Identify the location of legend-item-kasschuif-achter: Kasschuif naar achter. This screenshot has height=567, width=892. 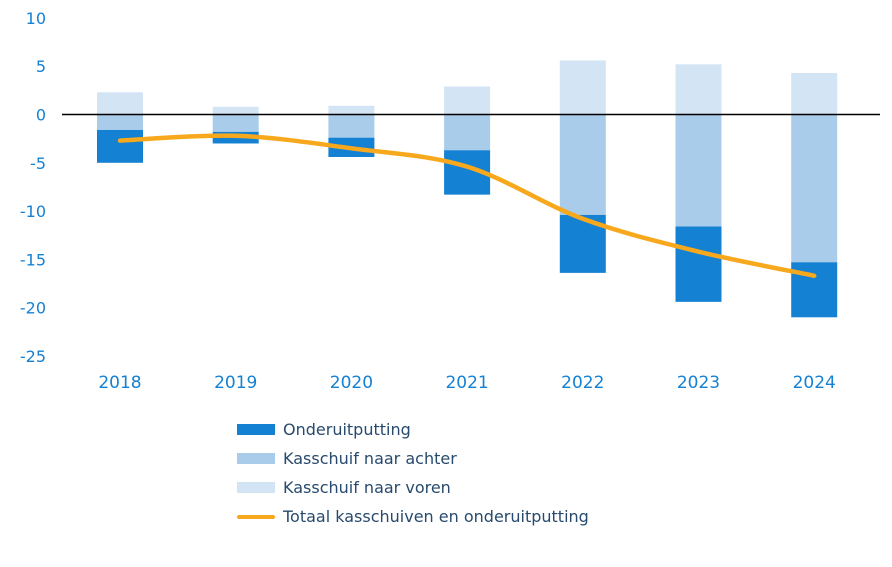
(564, 458).